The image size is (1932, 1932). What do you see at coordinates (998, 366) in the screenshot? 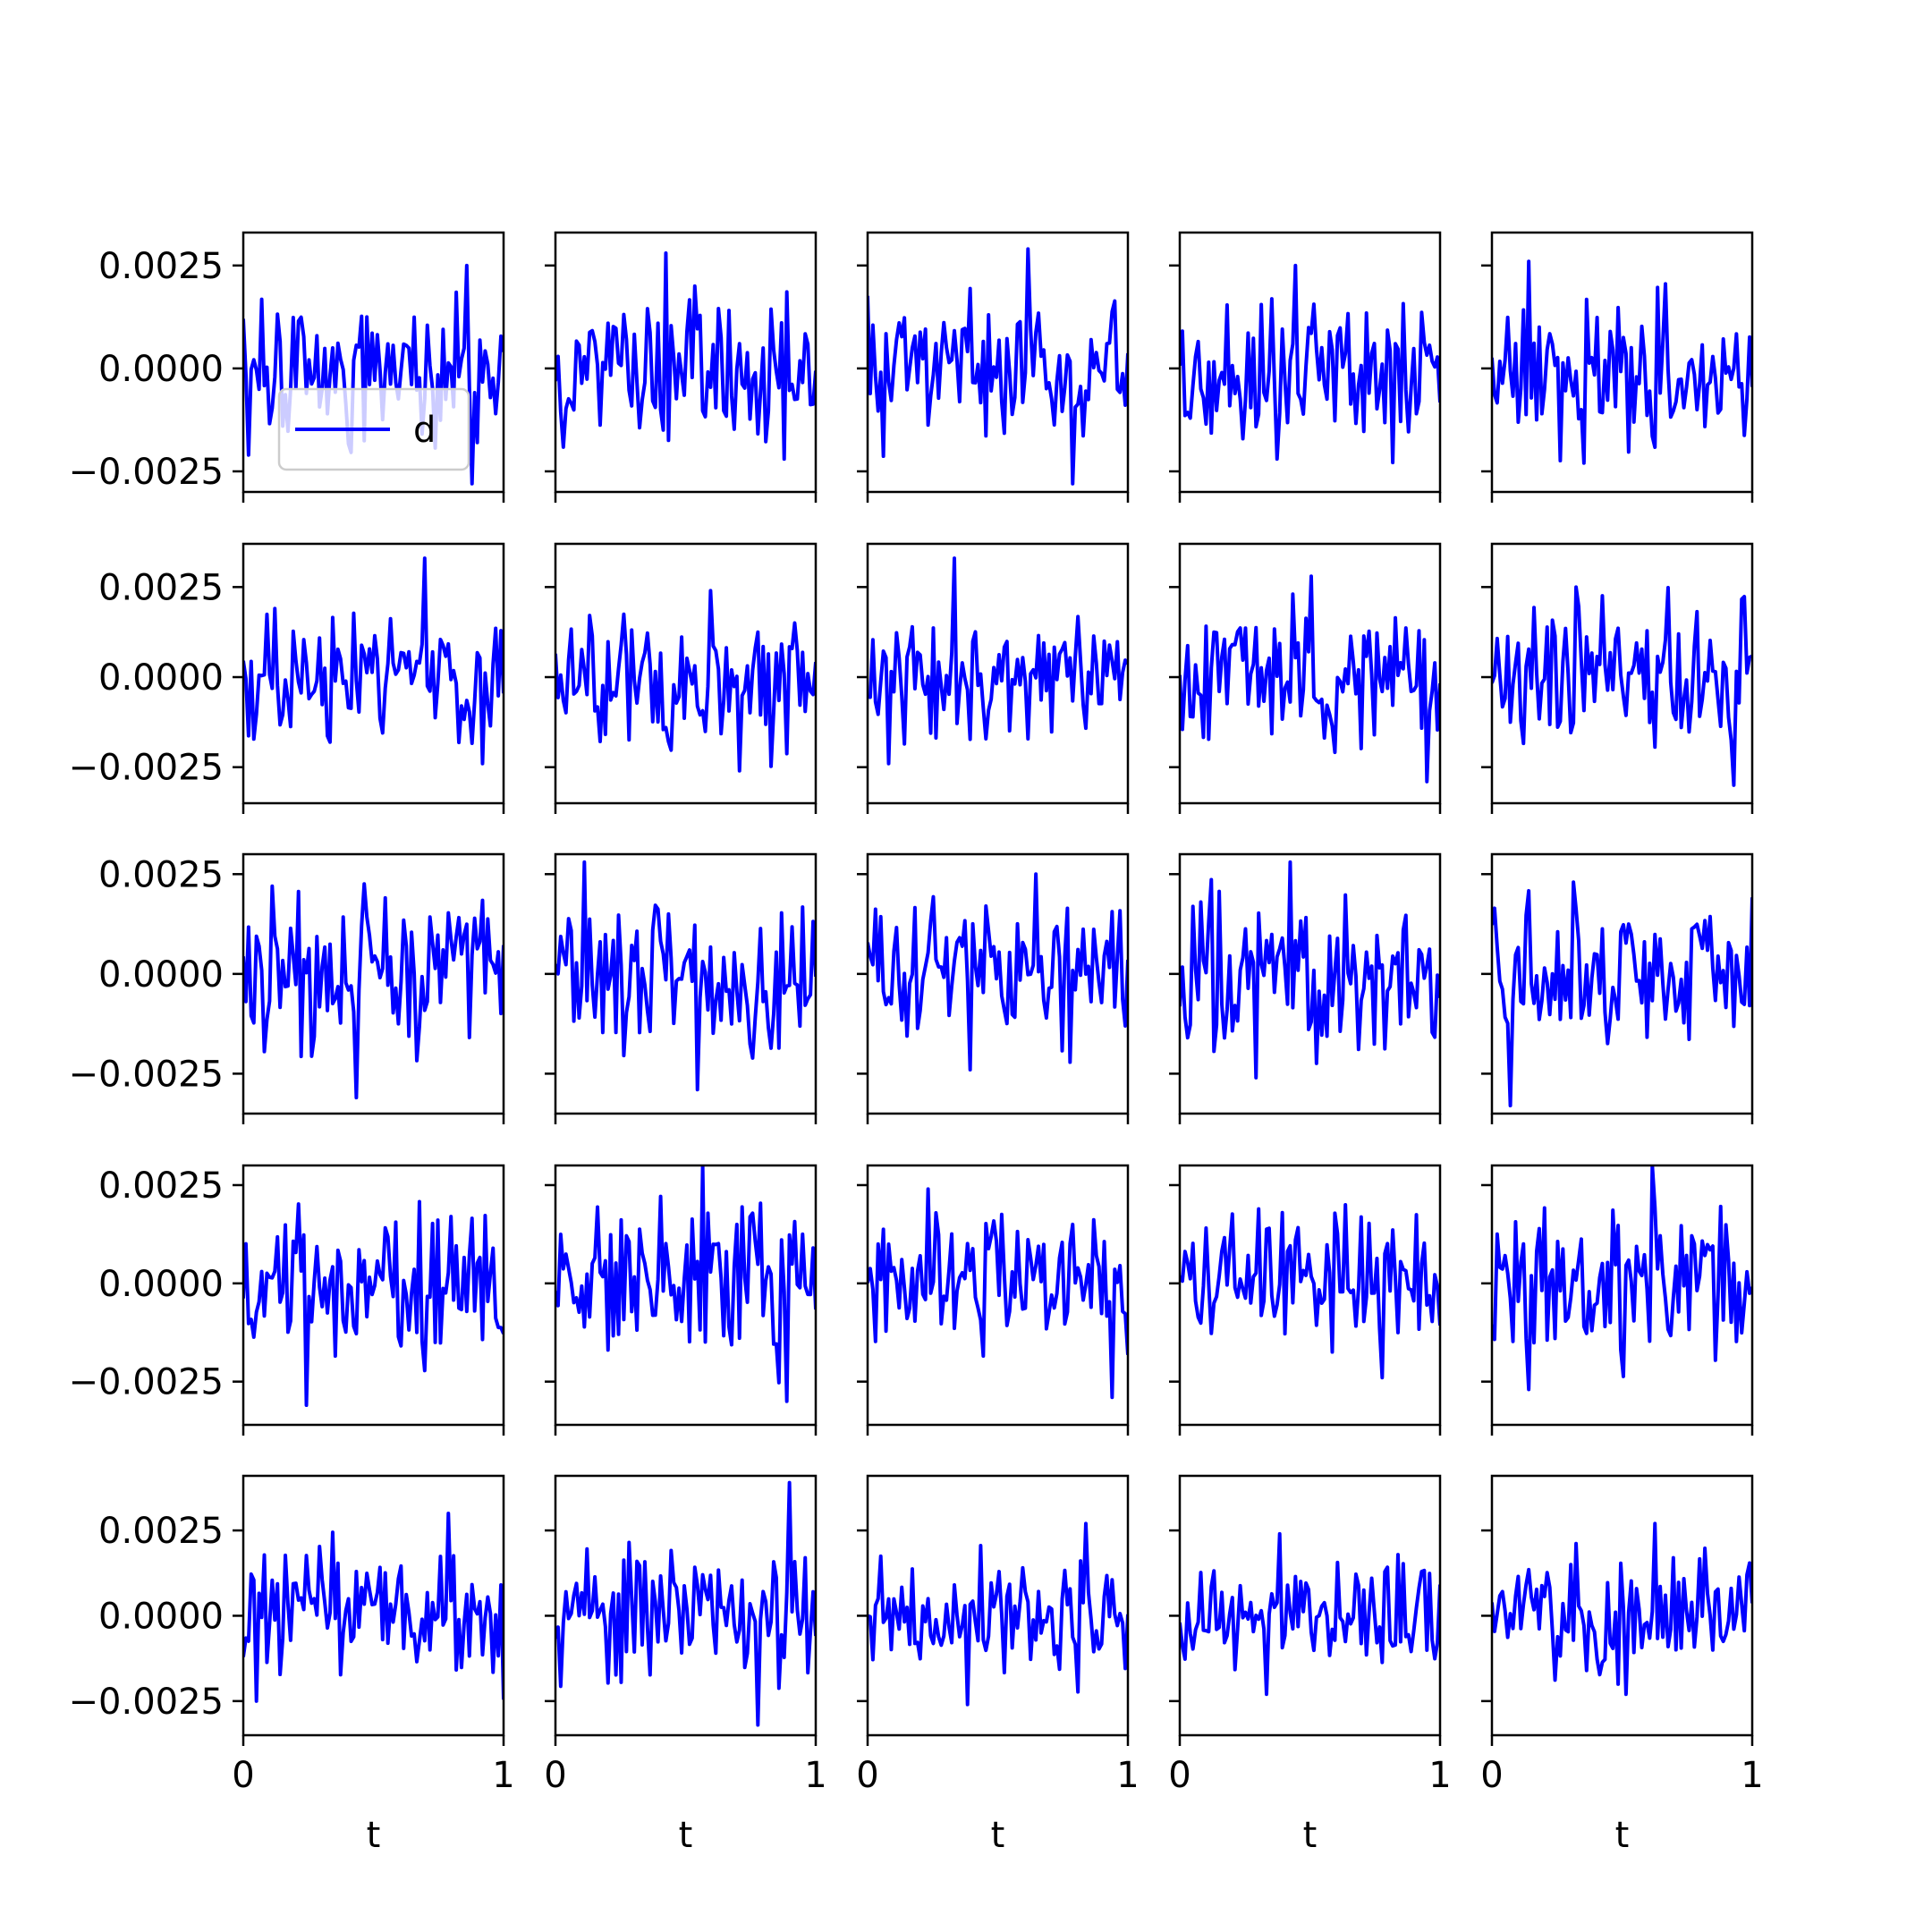
I see `series-line-d-r1-c3` at bounding box center [998, 366].